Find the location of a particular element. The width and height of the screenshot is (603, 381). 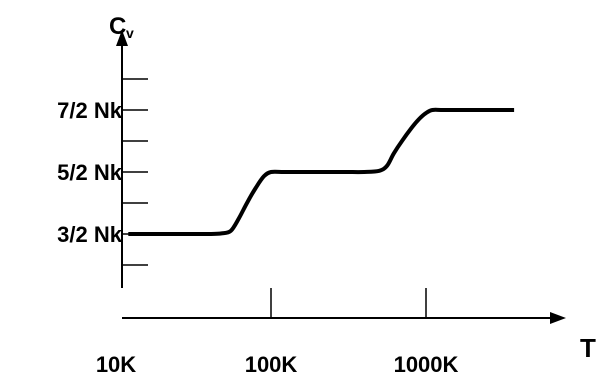

x-axis-label: T is located at coordinates (588, 348).